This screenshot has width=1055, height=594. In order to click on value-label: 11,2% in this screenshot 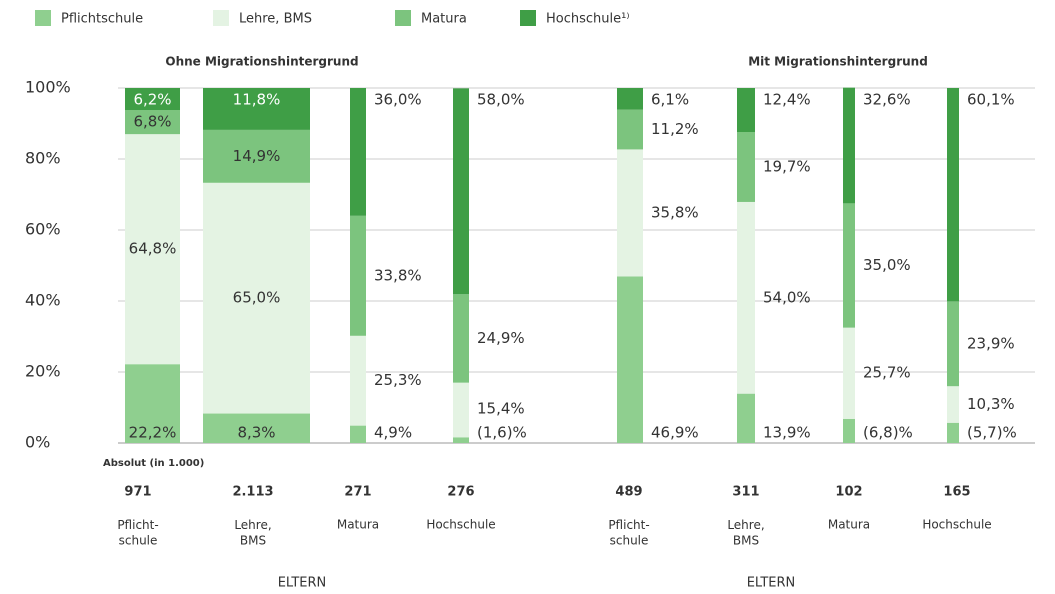, I will do `click(675, 129)`.